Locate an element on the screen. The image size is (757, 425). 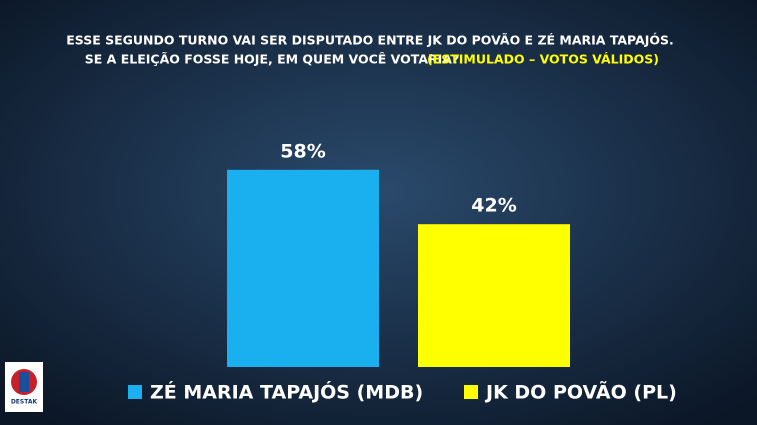
legend-label: ZÉ MARIA TAPAJÓS (MDB) is located at coordinates (286, 392).